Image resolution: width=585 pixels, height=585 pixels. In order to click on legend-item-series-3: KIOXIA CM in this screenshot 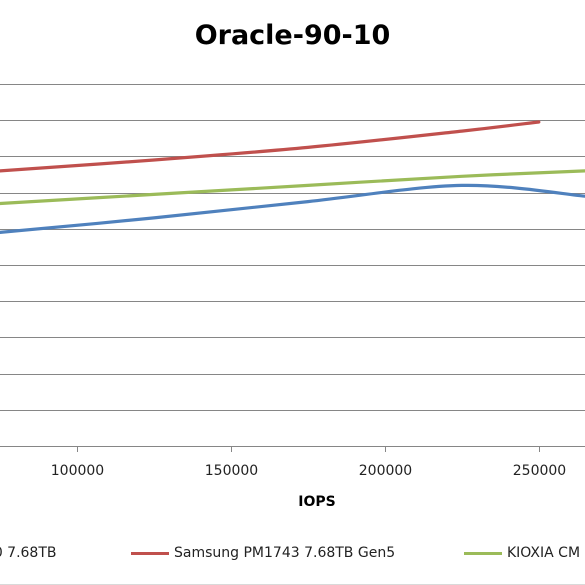, I will do `click(522, 553)`.